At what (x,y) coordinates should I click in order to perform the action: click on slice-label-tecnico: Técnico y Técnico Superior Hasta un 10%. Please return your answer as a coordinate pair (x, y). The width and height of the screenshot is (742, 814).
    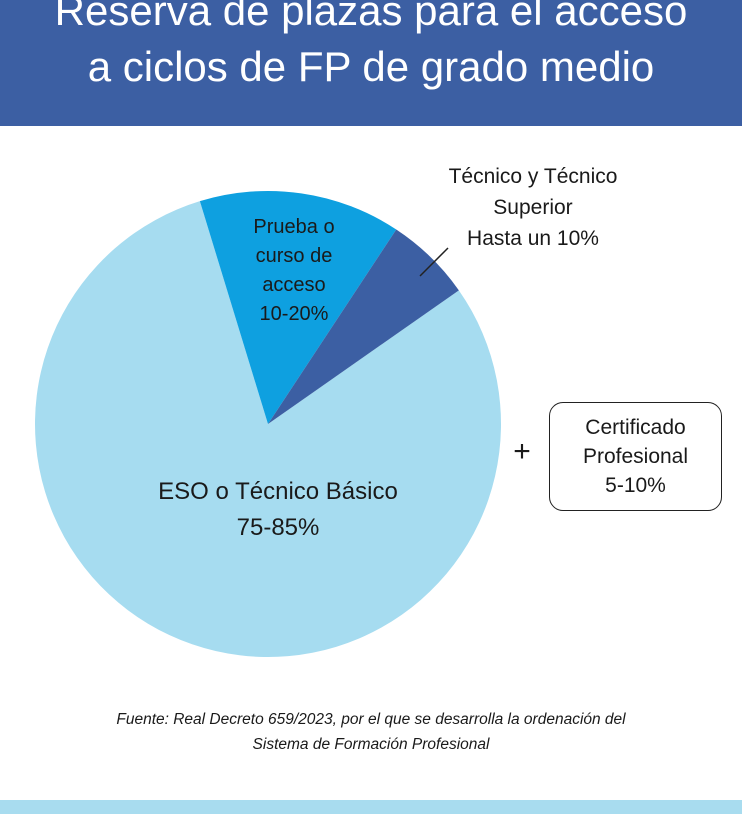
    Looking at the image, I should click on (533, 207).